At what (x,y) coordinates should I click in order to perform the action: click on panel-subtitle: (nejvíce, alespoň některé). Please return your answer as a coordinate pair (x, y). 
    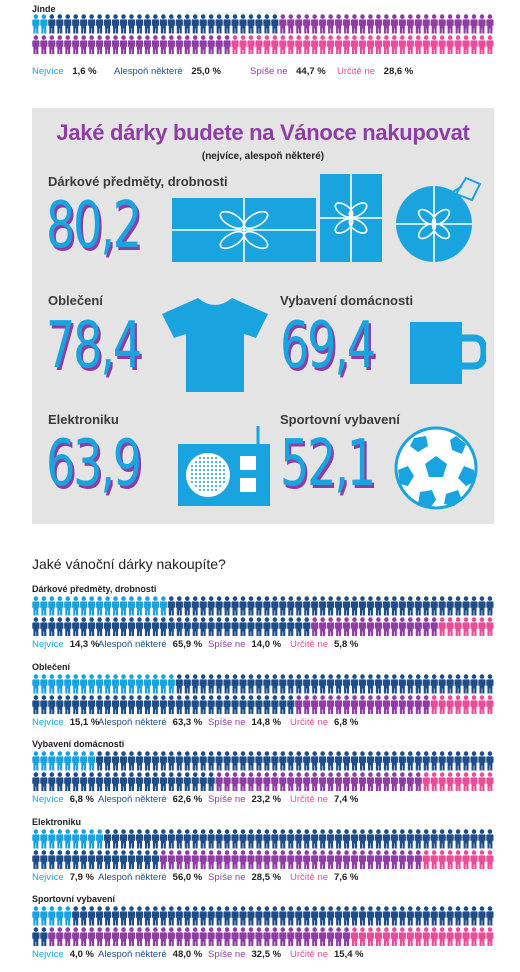
    Looking at the image, I should click on (263, 156).